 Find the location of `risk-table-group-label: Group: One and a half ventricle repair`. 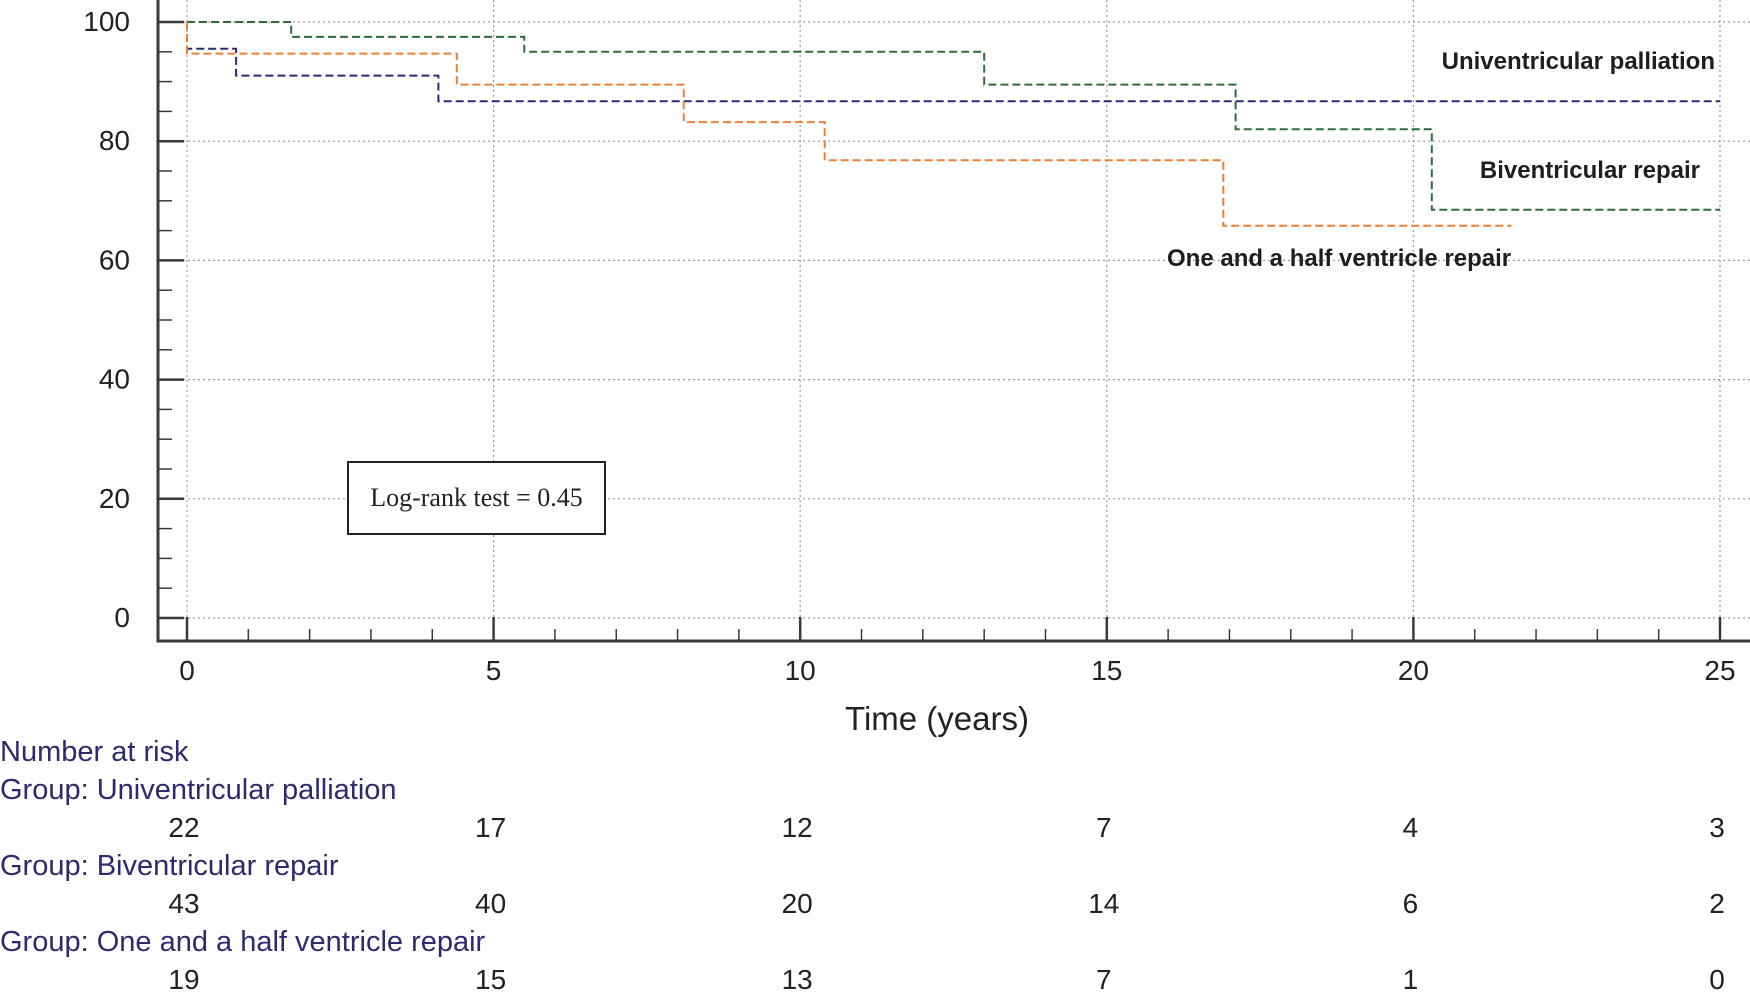

risk-table-group-label: Group: One and a half ventricle repair is located at coordinates (243, 942).